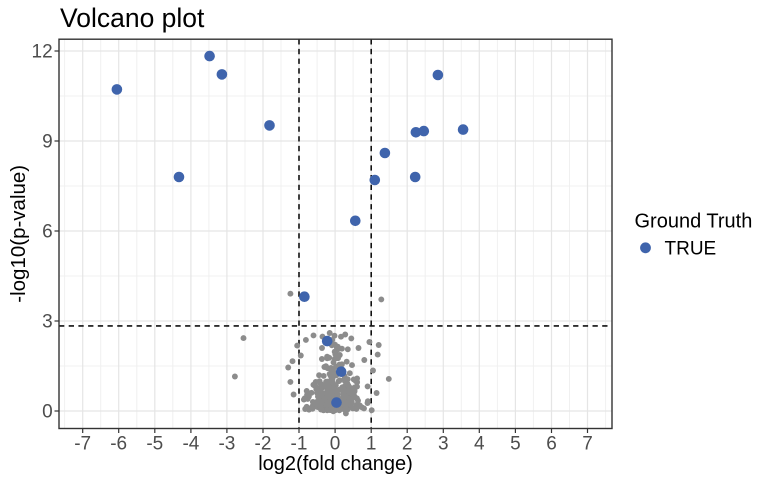 The image size is (768, 485). Describe the element at coordinates (694, 222) in the screenshot. I see `svg-text: Ground Truth` at that location.